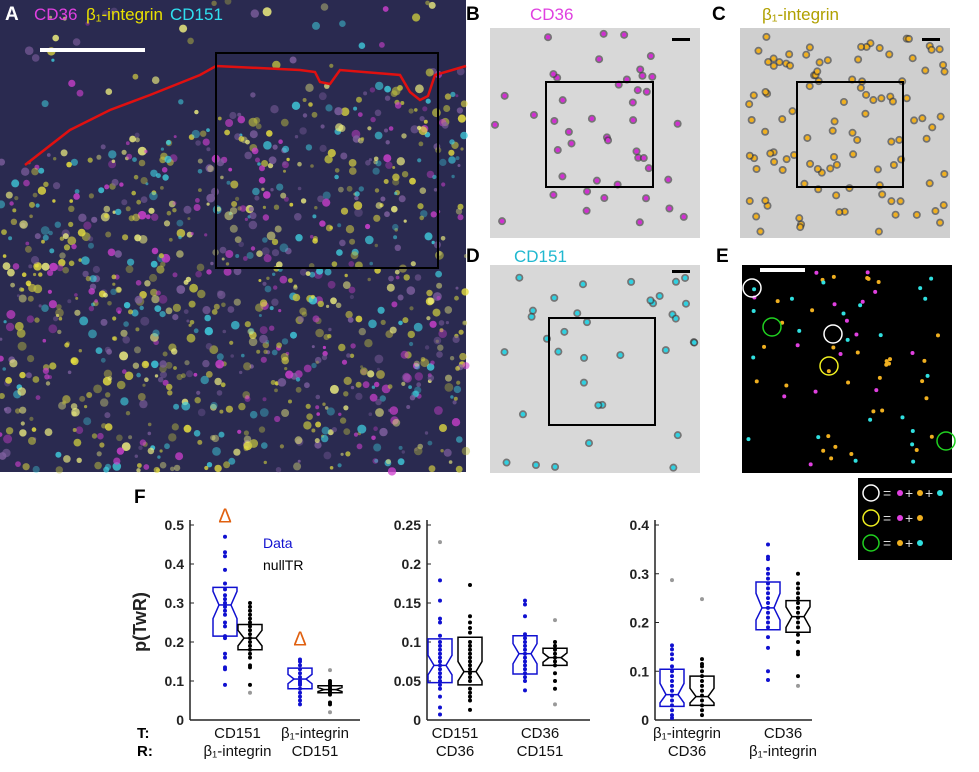 The width and height of the screenshot is (979, 772). Describe the element at coordinates (330, 689) in the screenshot. I see `null-box` at that location.